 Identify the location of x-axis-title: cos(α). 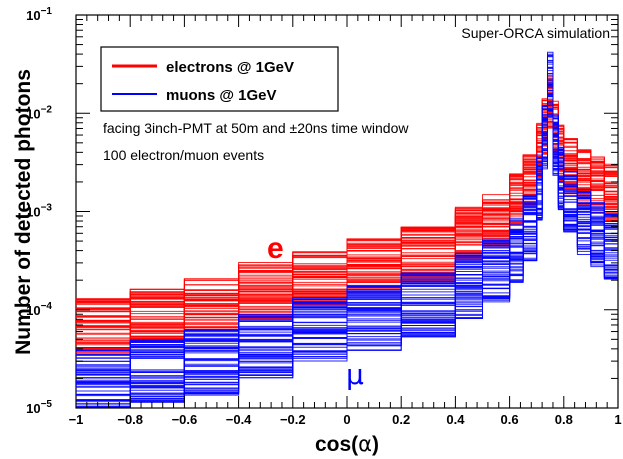
(347, 444).